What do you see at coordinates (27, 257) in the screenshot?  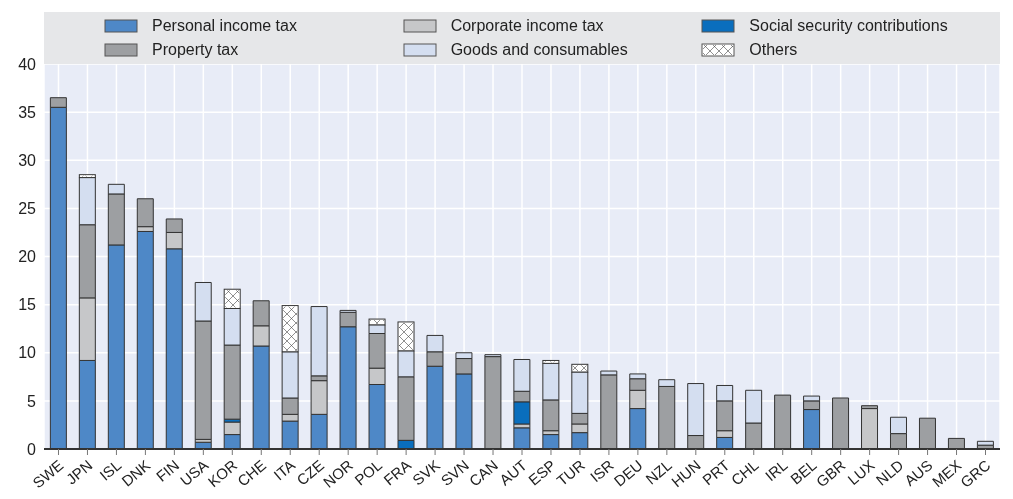 I see `y-tick-label: 20` at bounding box center [27, 257].